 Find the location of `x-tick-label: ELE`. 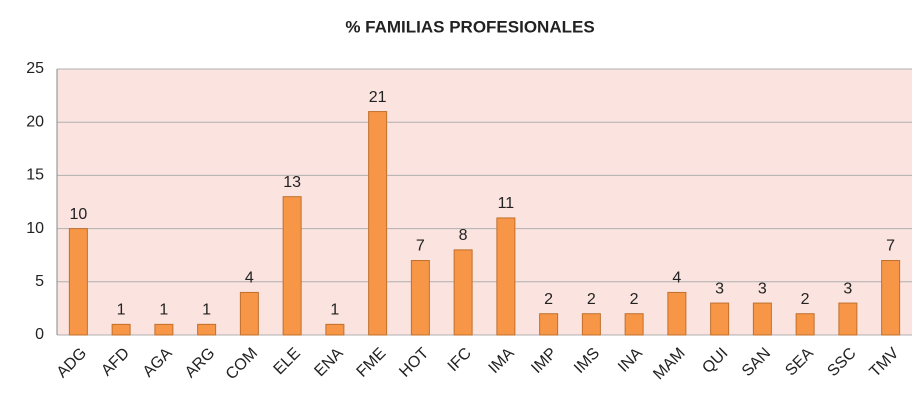

x-tick-label: ELE is located at coordinates (287, 361).